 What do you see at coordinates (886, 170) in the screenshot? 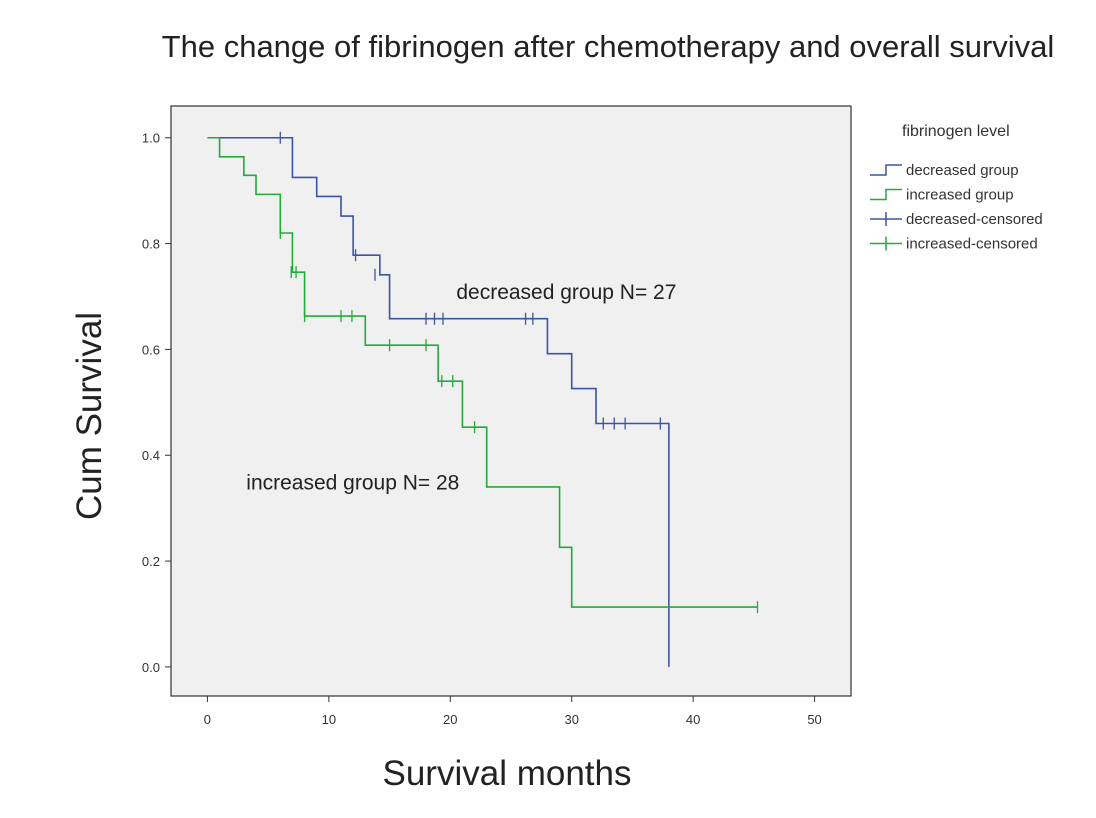
I see `decreased-group-legend-swatch` at bounding box center [886, 170].